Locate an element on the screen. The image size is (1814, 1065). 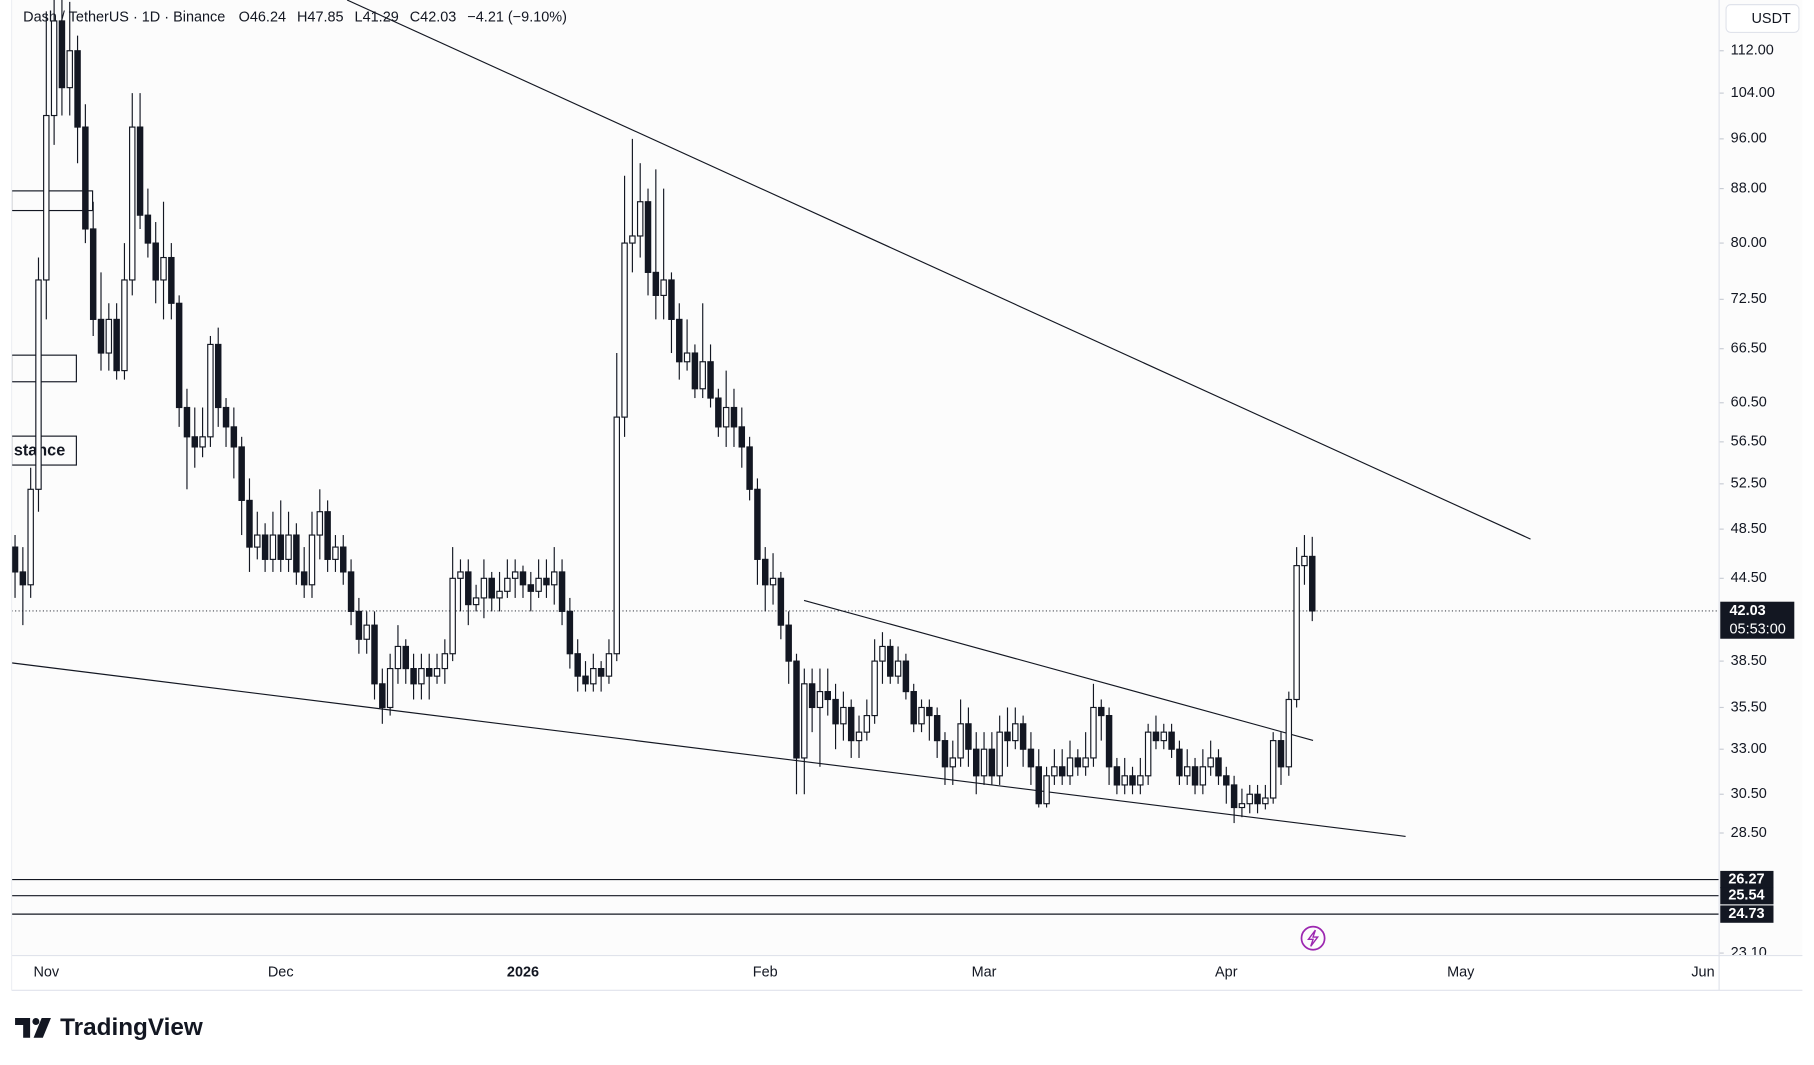
x-tick-label: May is located at coordinates (1461, 973).